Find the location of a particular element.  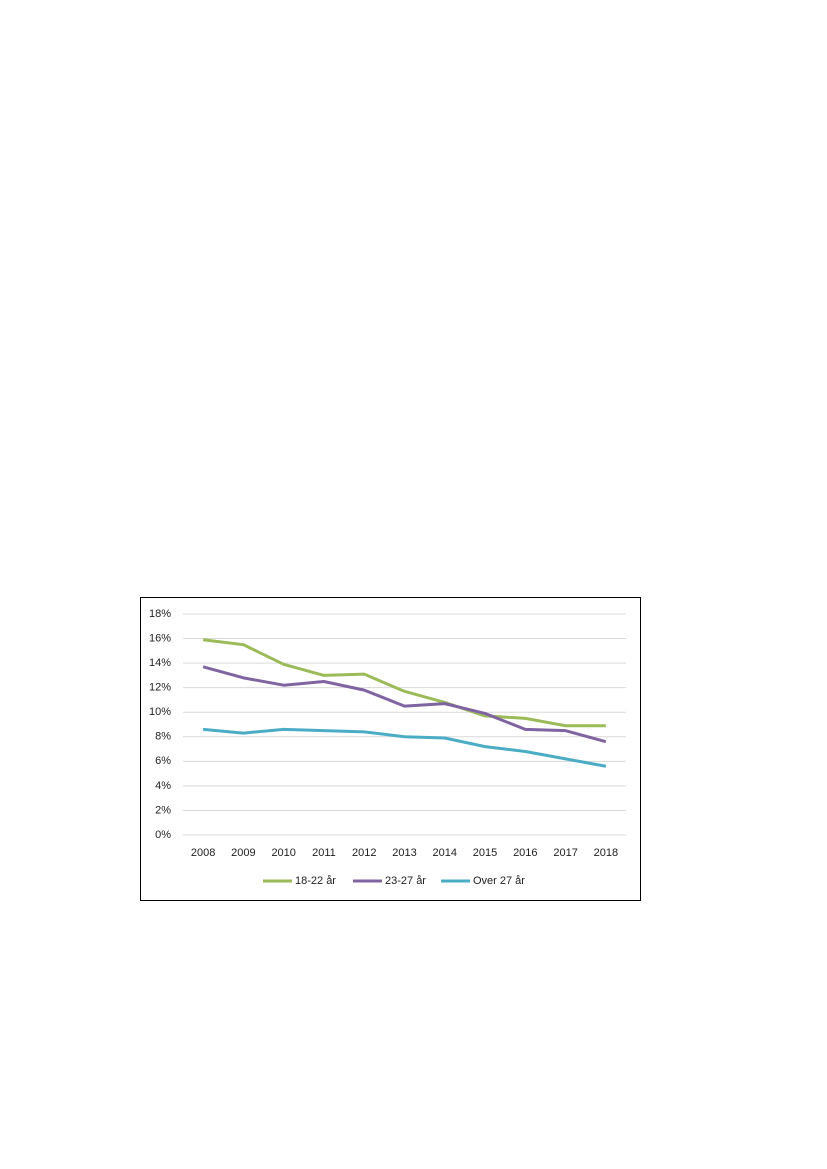

x-tick-label: 2011 is located at coordinates (324, 853).